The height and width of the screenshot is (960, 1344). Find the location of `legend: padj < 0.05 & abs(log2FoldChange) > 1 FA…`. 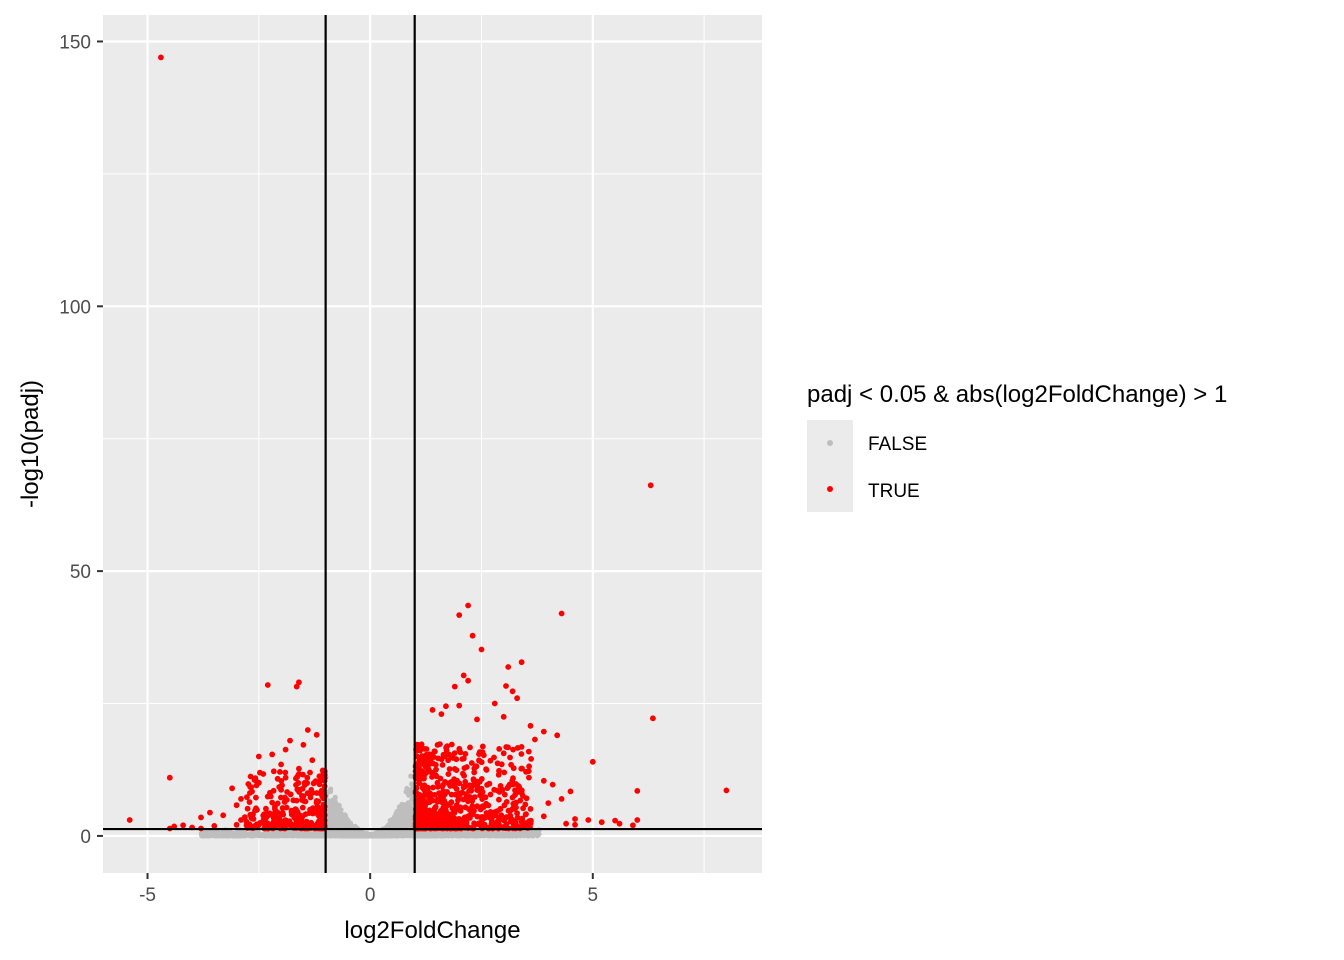

legend: padj < 0.05 & abs(log2FoldChange) > 1 FA… is located at coordinates (1017, 446).